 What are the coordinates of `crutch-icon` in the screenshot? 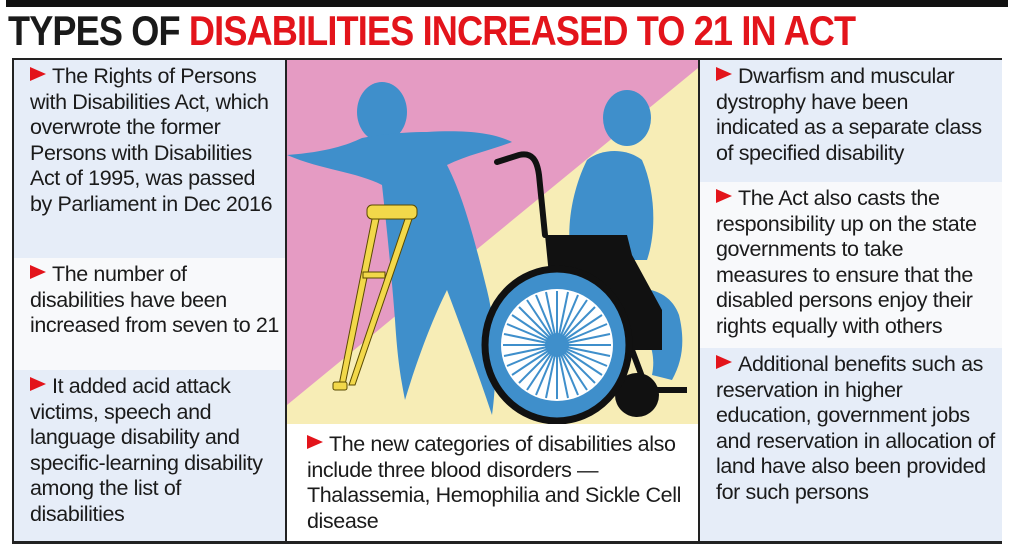 It's located at (375, 297).